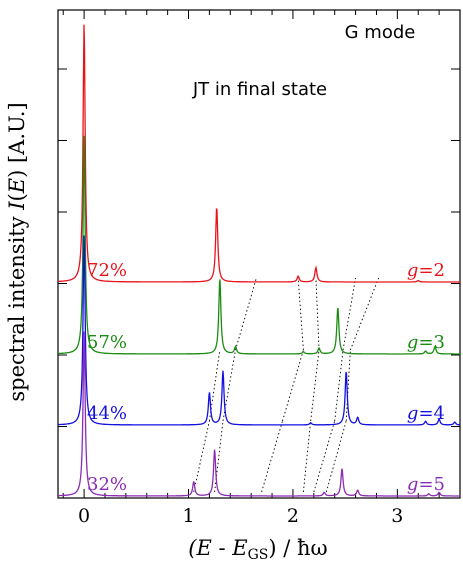  What do you see at coordinates (426, 270) in the screenshot?
I see `g-label: g=2` at bounding box center [426, 270].